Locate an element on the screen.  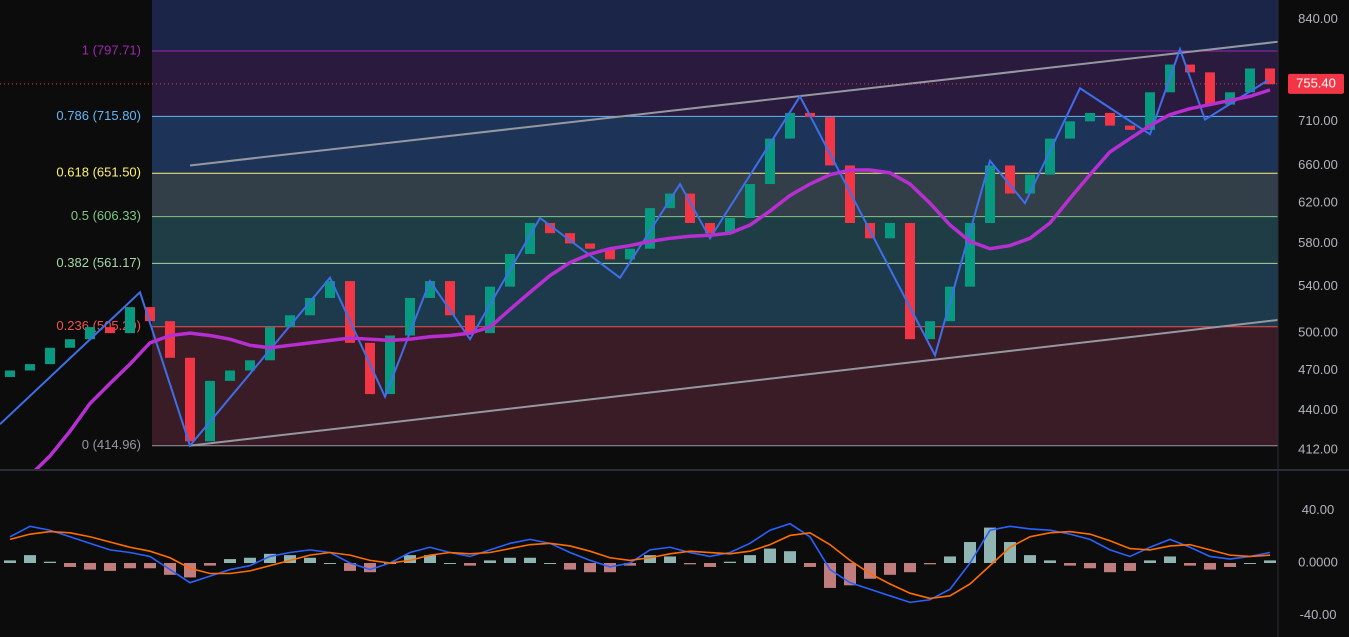
fib-label: 0.618 (651.50) is located at coordinates (98, 172).